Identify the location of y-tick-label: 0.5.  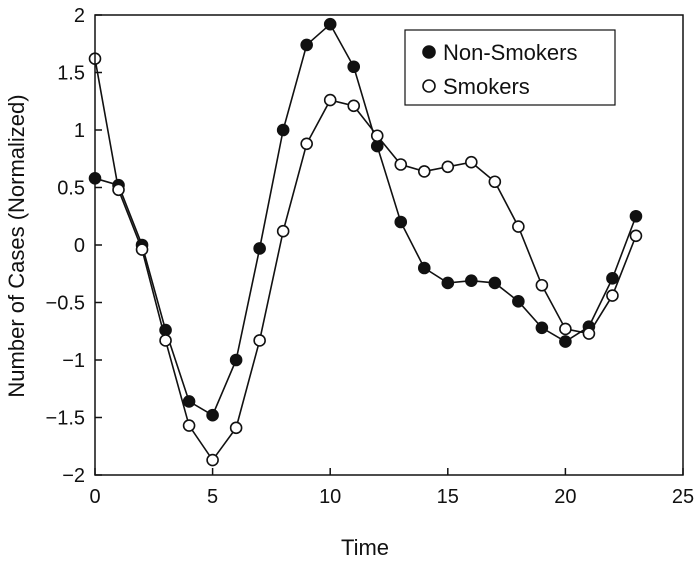
(71, 189).